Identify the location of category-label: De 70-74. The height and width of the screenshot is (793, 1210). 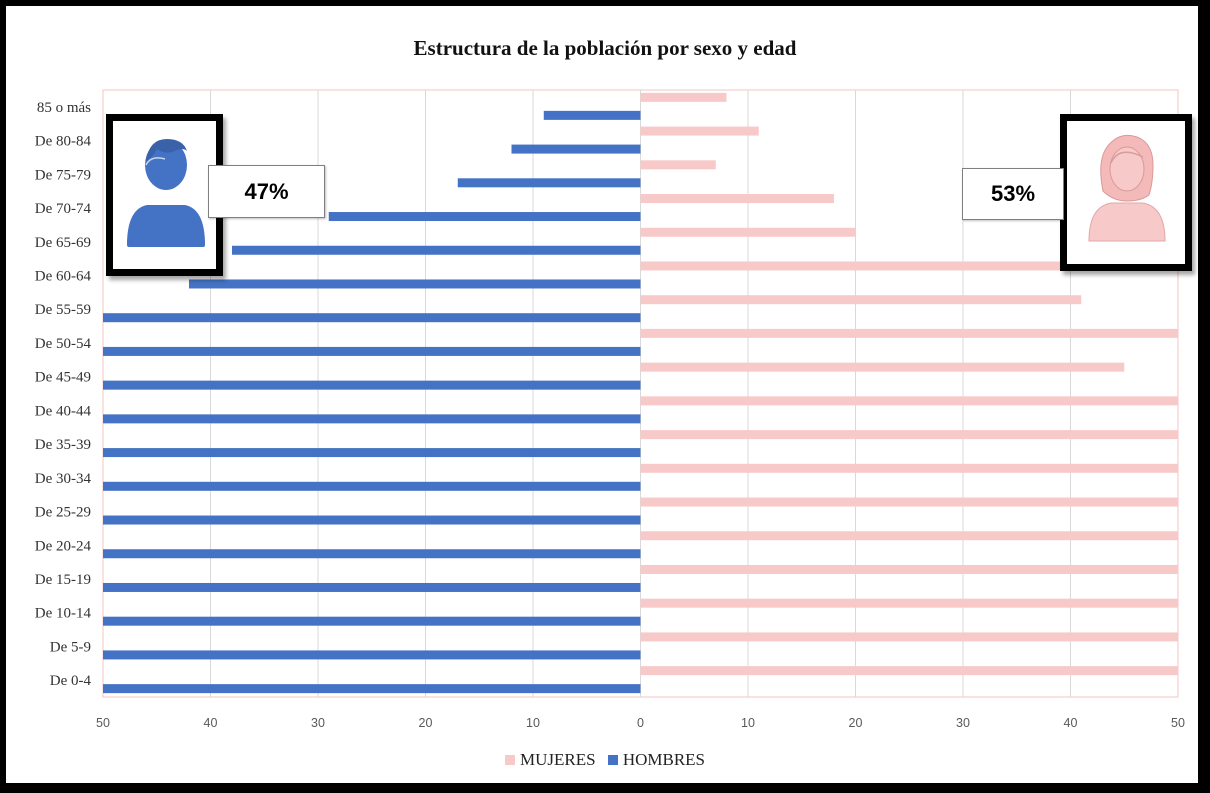
(63, 209).